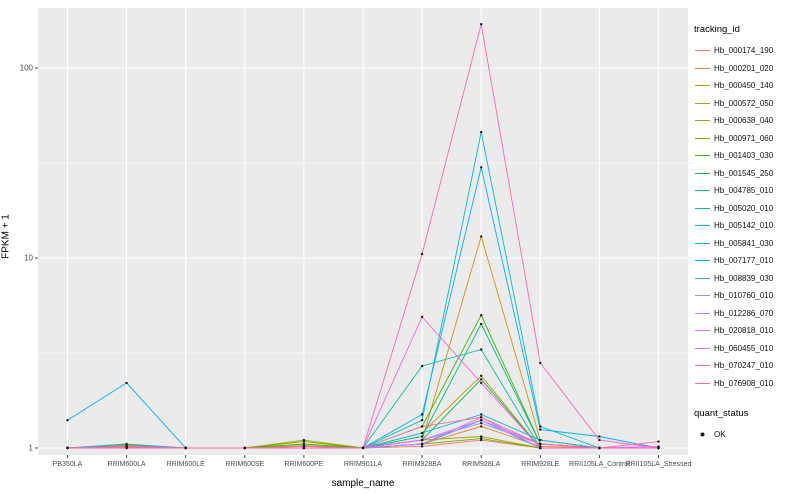 This screenshot has width=800, height=500. Describe the element at coordinates (702, 434) in the screenshot. I see `legend-key-point-icon` at that location.